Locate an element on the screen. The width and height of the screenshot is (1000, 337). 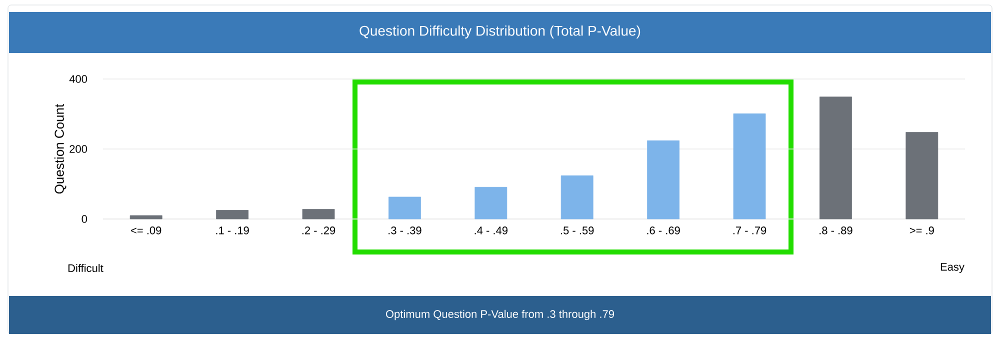
text: Easy is located at coordinates (952, 268).